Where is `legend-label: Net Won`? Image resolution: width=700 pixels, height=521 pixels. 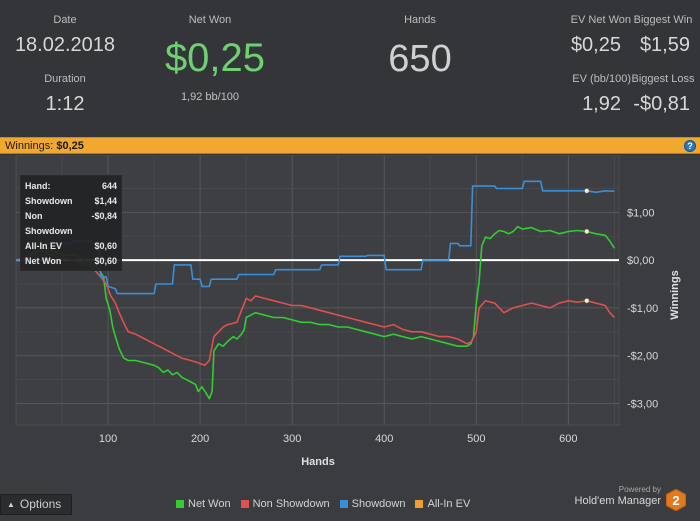 legend-label: Net Won is located at coordinates (209, 504).